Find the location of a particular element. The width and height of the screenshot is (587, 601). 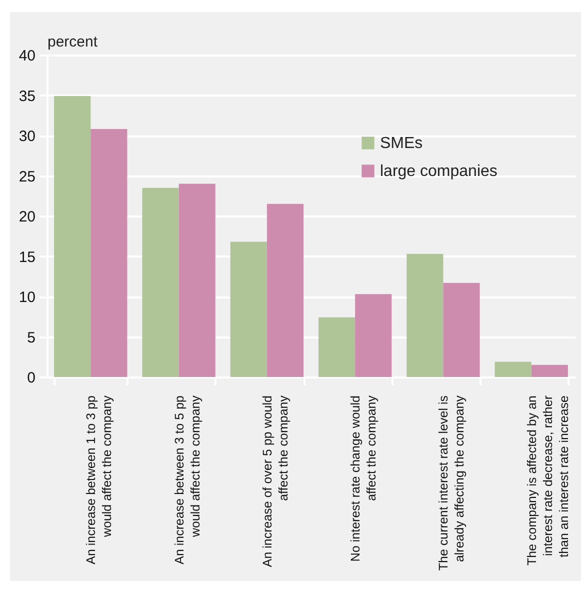

y-tick-label: 25 is located at coordinates (27, 177).